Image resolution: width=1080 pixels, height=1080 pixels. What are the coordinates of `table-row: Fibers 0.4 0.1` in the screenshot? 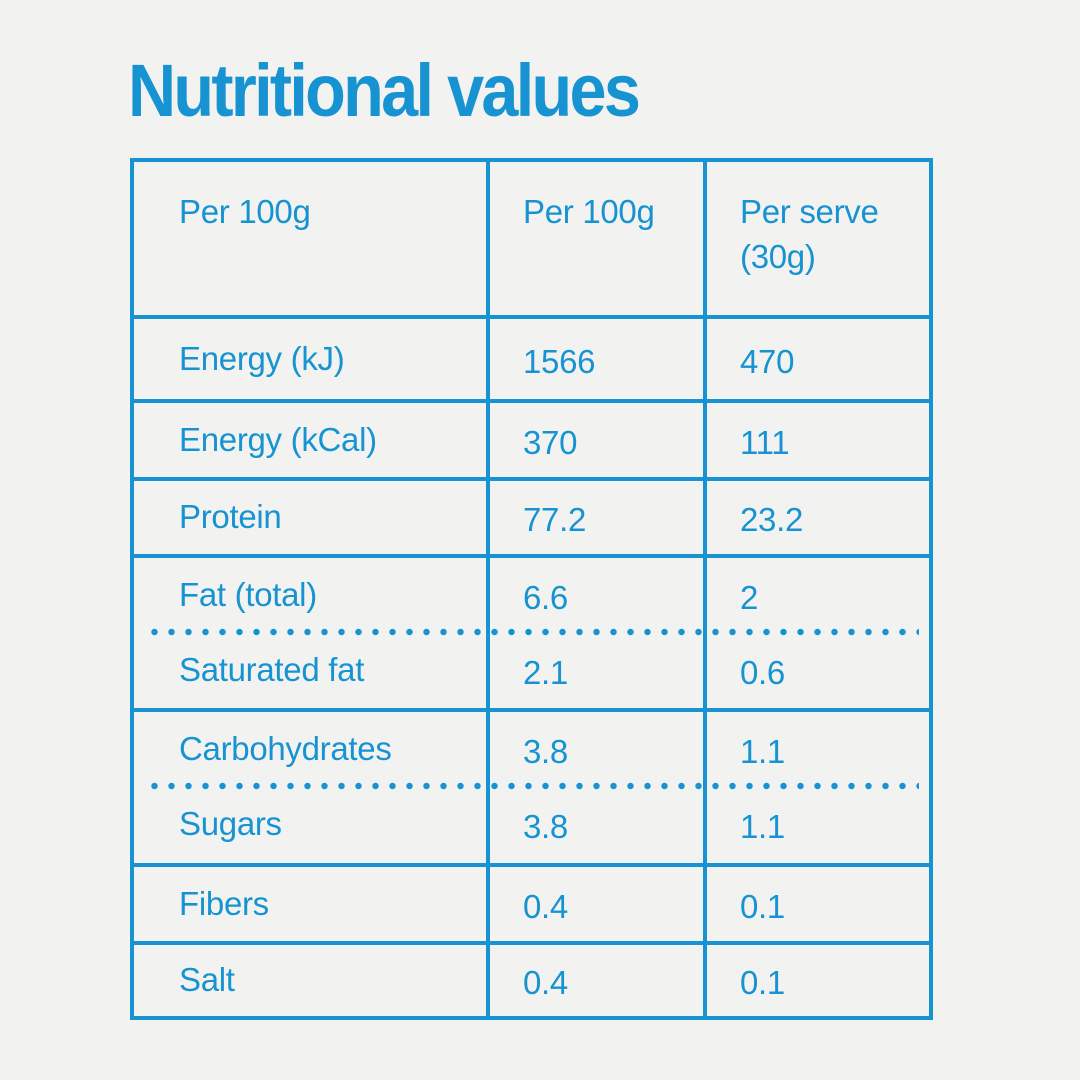 It's located at (531, 902).